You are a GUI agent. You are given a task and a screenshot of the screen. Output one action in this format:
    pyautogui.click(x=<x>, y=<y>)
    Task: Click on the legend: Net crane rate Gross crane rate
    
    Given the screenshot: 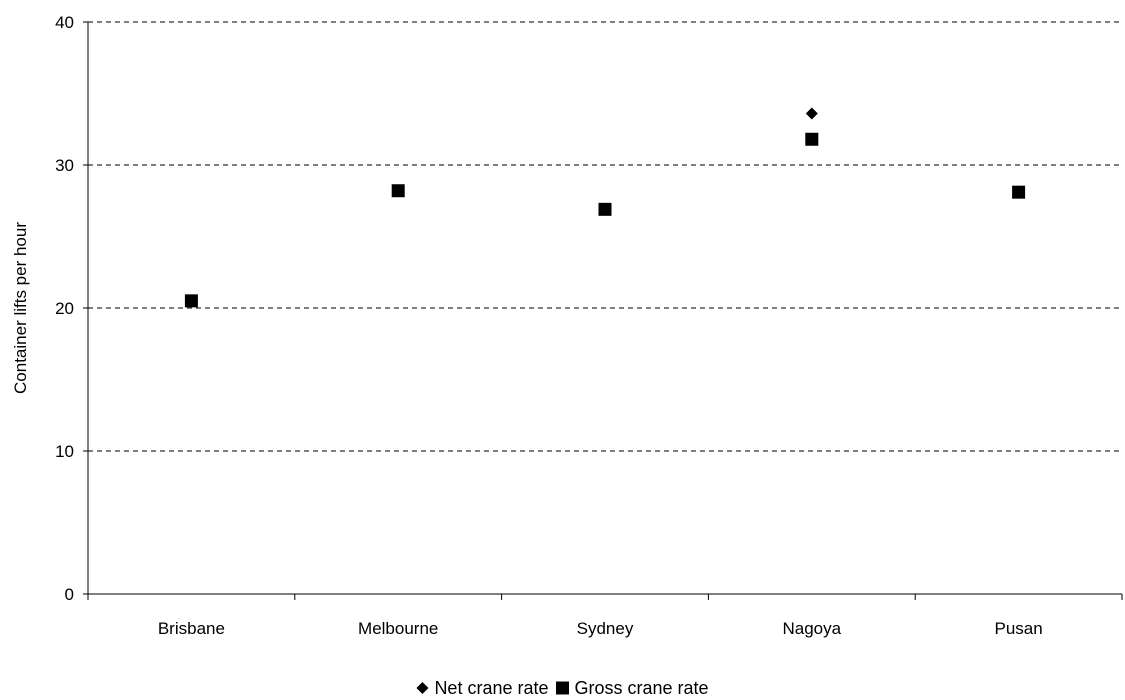 What is the action you would take?
    pyautogui.click(x=562, y=688)
    